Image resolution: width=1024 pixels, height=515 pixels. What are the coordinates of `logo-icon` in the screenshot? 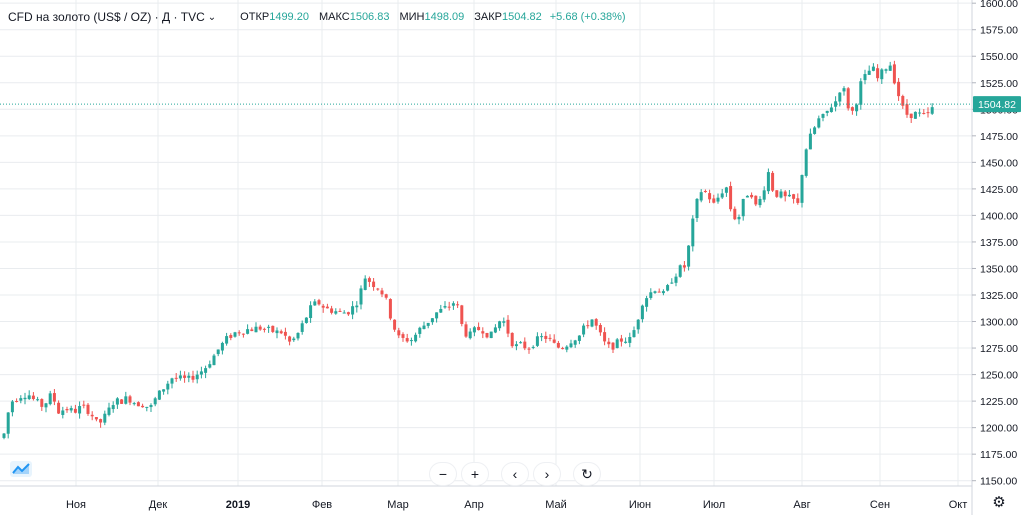 It's located at (21, 469).